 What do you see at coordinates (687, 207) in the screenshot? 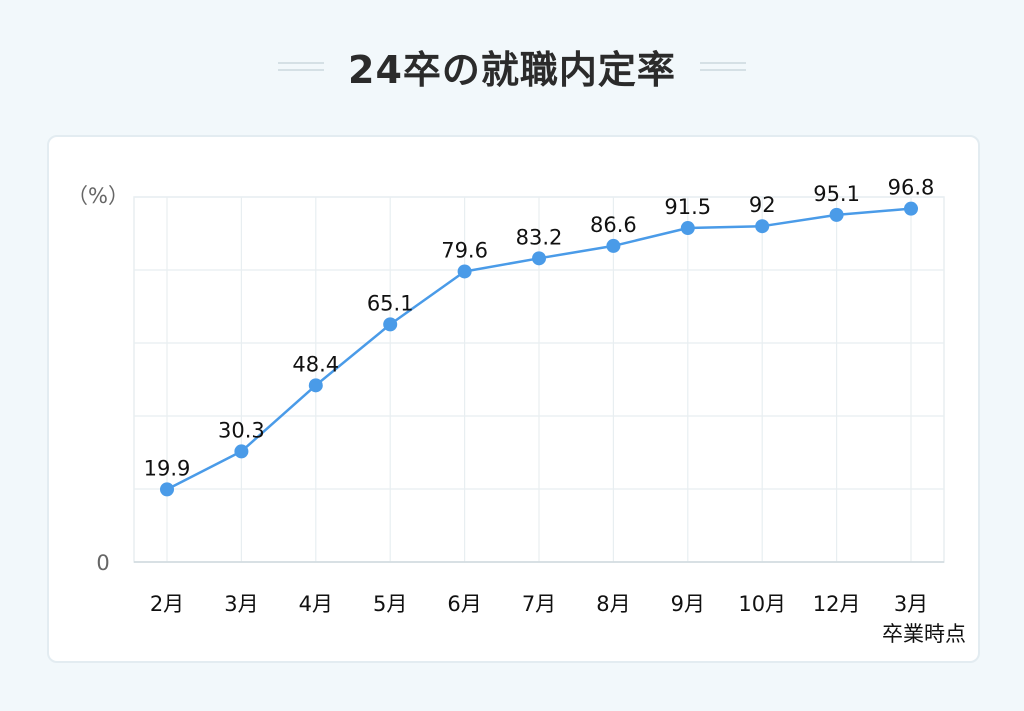
I see `data-value-label: 91.5` at bounding box center [687, 207].